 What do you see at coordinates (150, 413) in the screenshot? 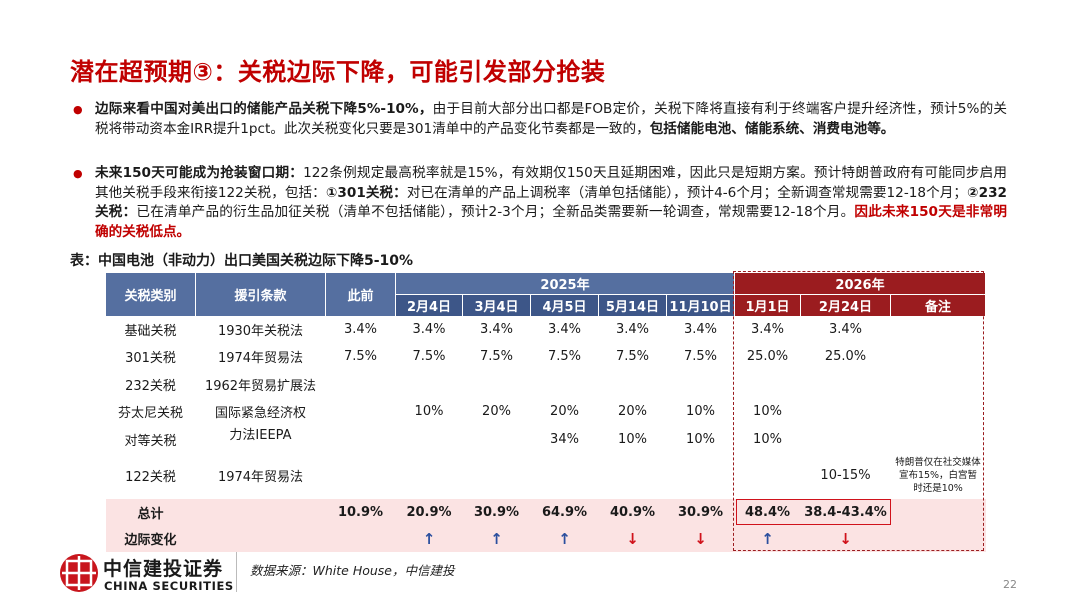
I see `table-cell: 芬太尼关税` at bounding box center [150, 413].